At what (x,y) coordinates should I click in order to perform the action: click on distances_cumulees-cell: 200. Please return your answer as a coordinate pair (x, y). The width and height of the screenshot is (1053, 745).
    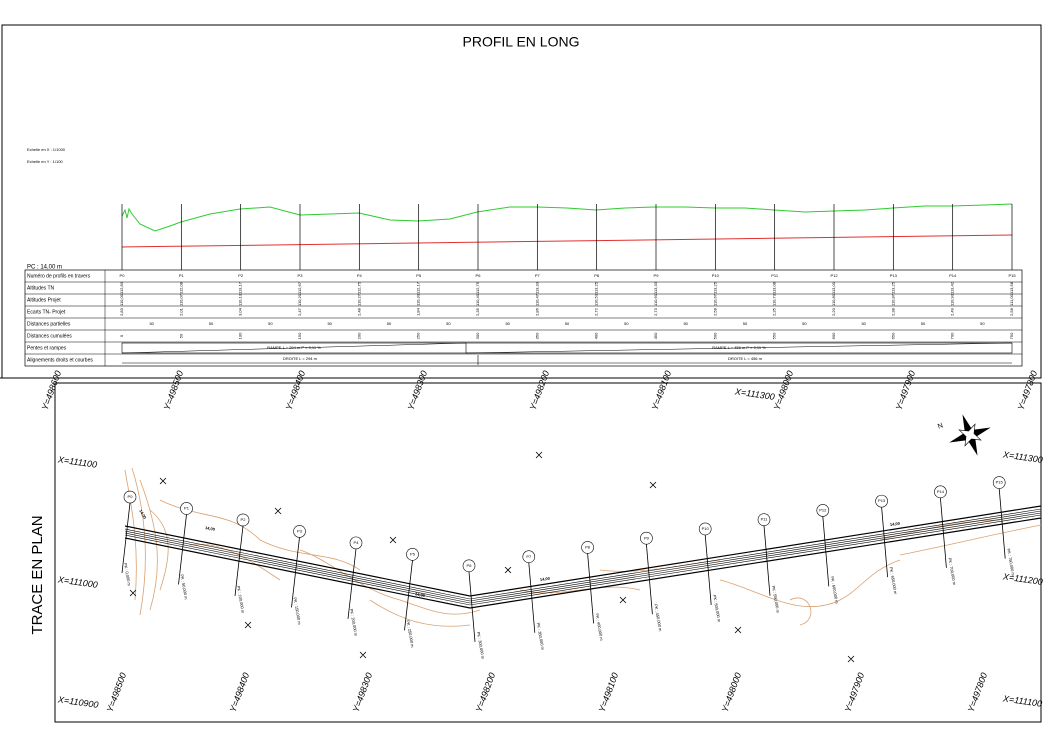
    Looking at the image, I should click on (358, 335).